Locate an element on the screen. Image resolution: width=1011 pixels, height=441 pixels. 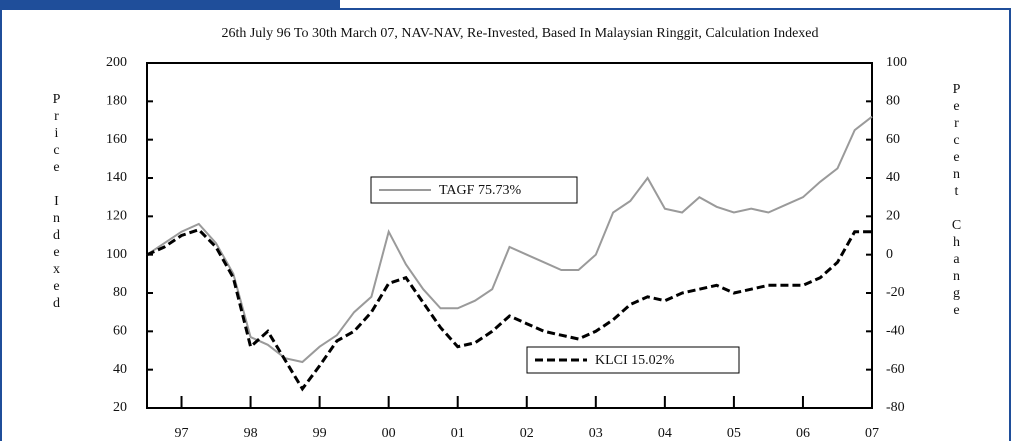
x-tick-label: 99 is located at coordinates (320, 433).